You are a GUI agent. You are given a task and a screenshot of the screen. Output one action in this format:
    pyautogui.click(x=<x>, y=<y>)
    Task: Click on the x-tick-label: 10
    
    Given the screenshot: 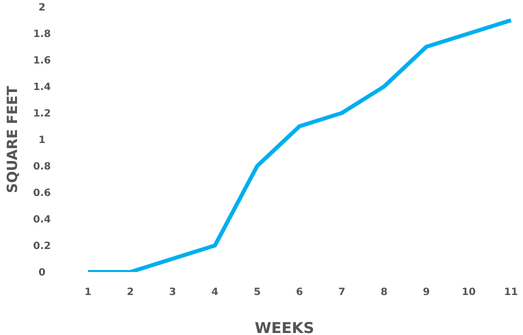 What is the action you would take?
    pyautogui.click(x=469, y=292)
    